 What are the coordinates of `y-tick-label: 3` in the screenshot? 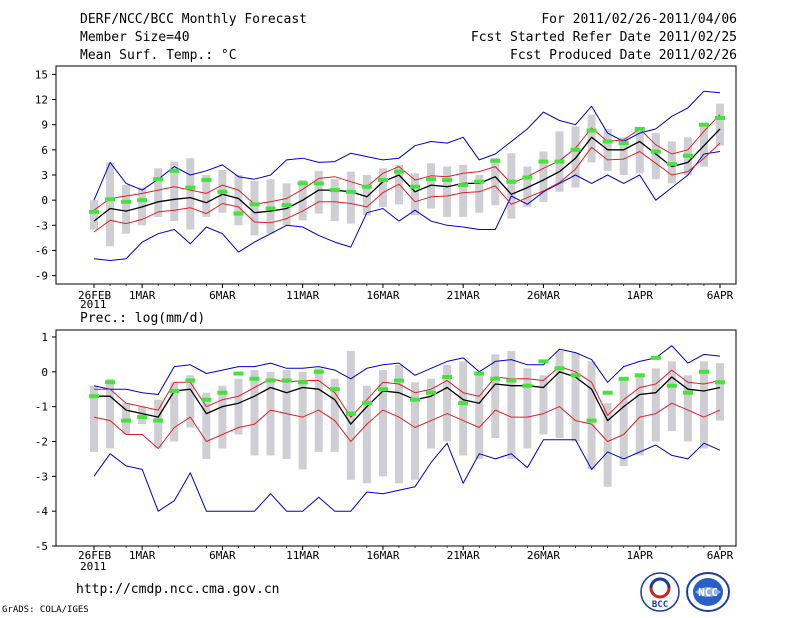 It's located at (44, 175).